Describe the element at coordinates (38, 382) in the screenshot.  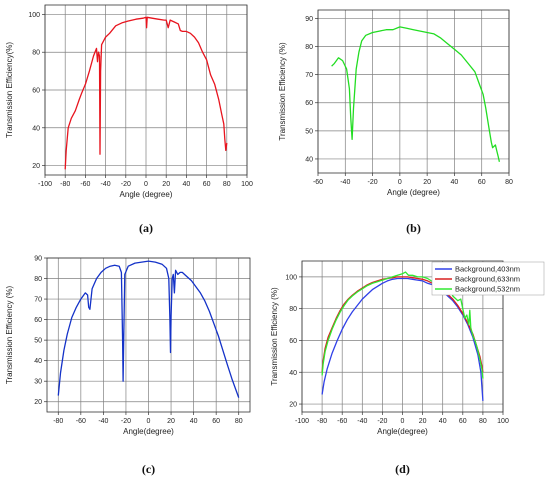
I see `y-tick-label: 30` at that location.